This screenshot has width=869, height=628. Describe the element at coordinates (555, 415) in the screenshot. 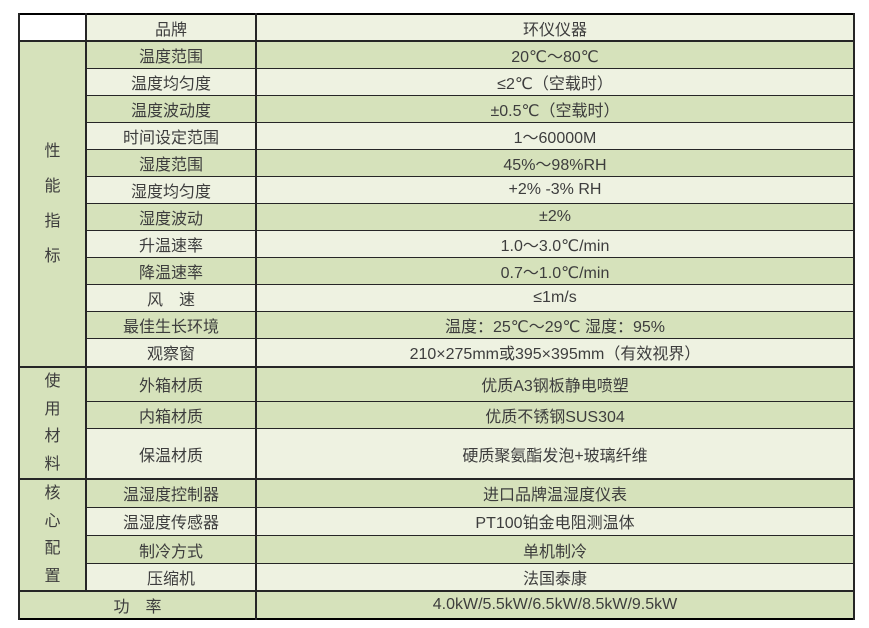

I see `row-value: 优质不锈钢SUS304` at that location.